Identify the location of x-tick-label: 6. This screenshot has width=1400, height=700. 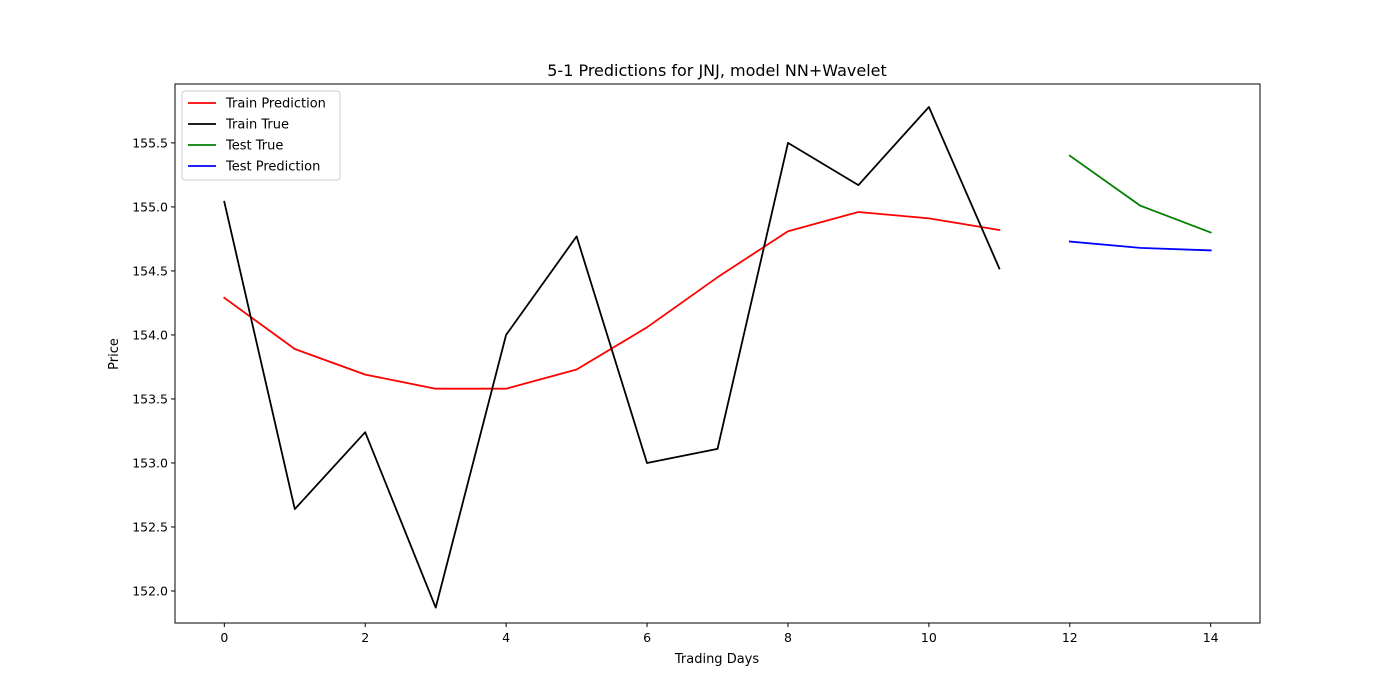
(647, 637).